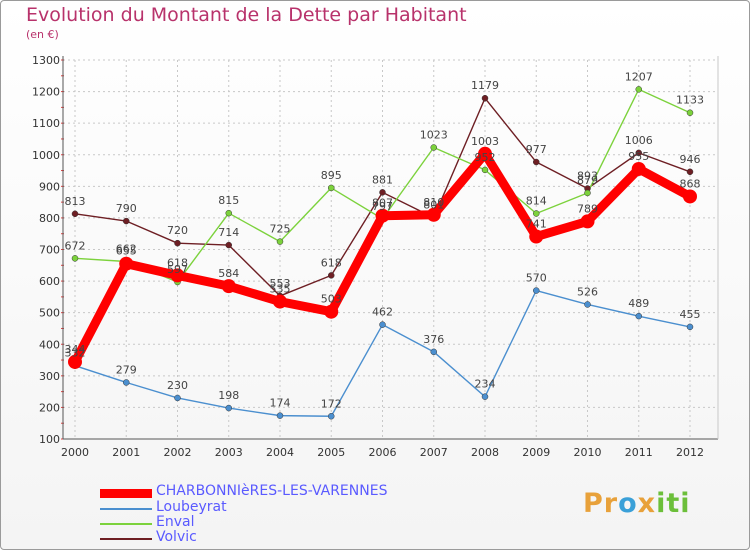 The width and height of the screenshot is (750, 550). I want to click on x-tick-label: 2004, so click(280, 452).